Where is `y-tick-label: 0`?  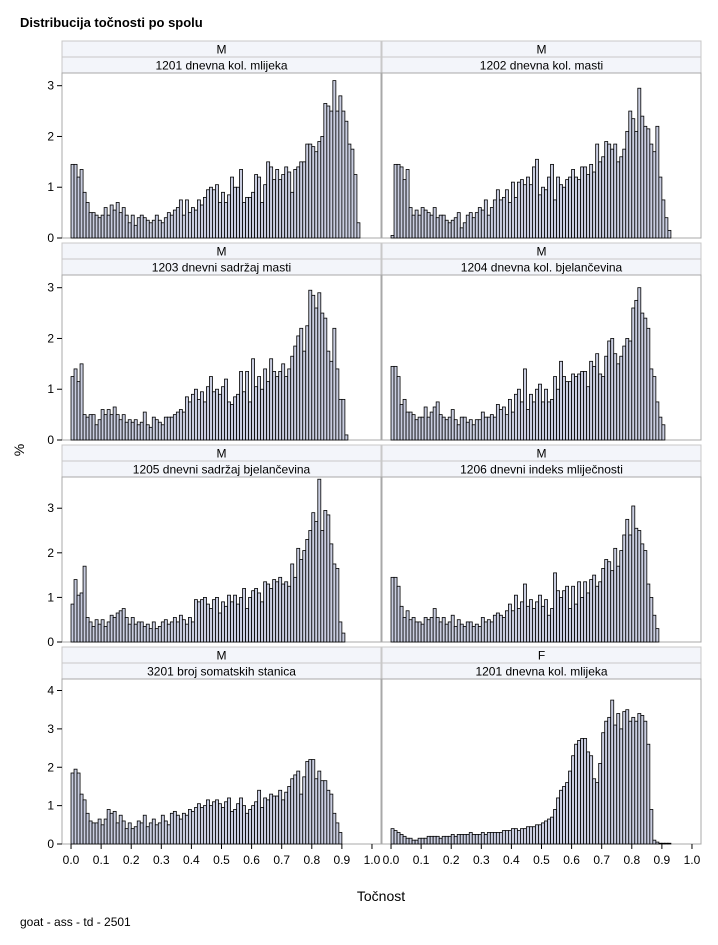 y-tick-label: 0 is located at coordinates (50, 642).